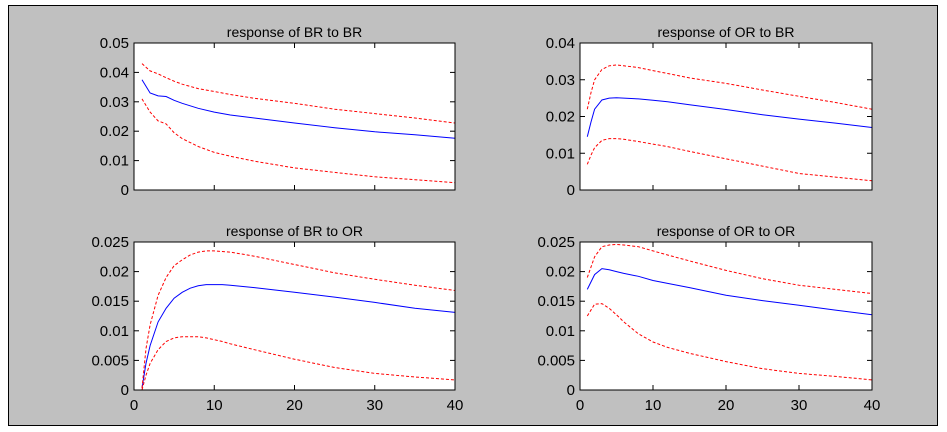 The image size is (947, 432). Describe the element at coordinates (726, 231) in the screenshot. I see `chart-title: response of OR to OR` at that location.